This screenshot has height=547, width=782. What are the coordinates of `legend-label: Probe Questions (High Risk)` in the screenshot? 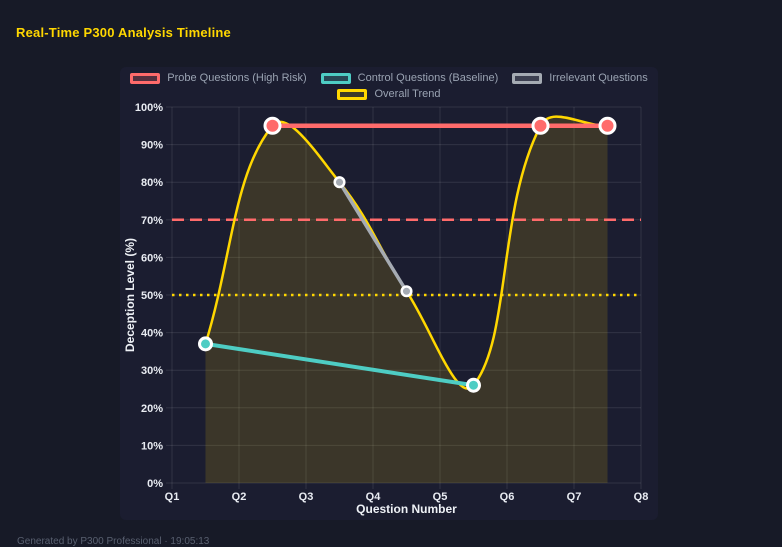 It's located at (237, 78).